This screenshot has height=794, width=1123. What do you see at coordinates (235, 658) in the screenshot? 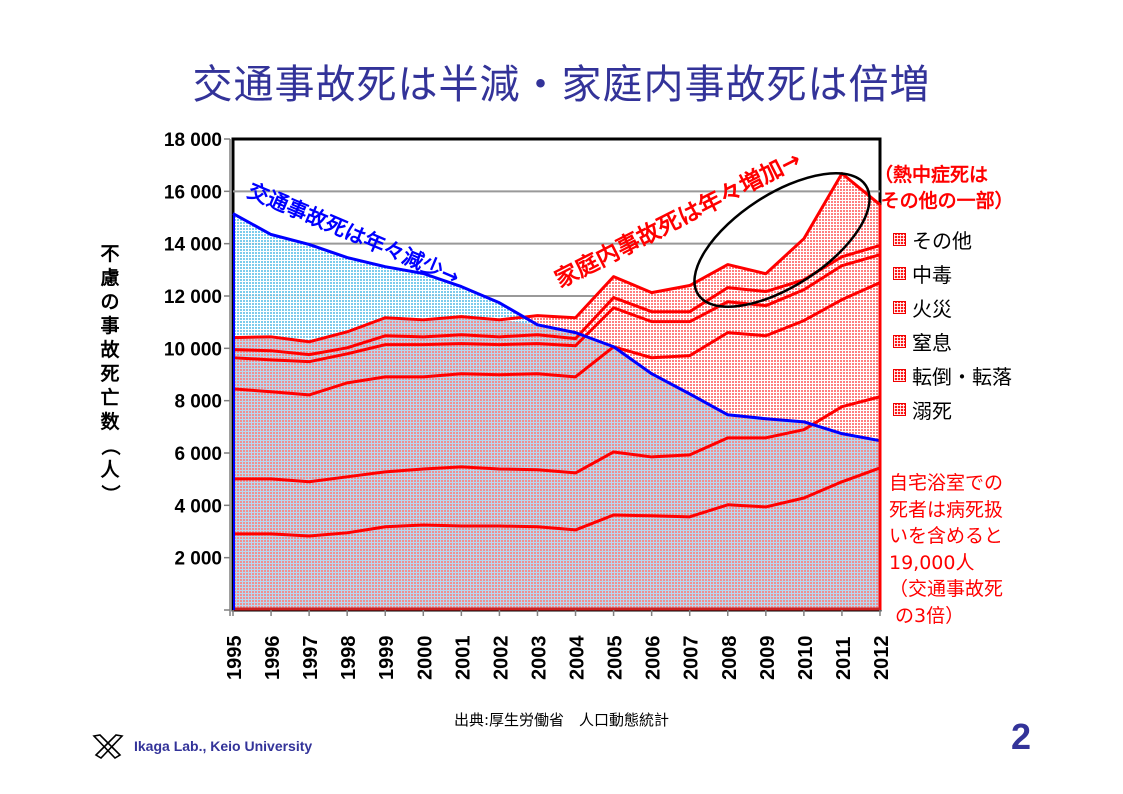
I see `x-tick-label: 1995` at bounding box center [235, 658].